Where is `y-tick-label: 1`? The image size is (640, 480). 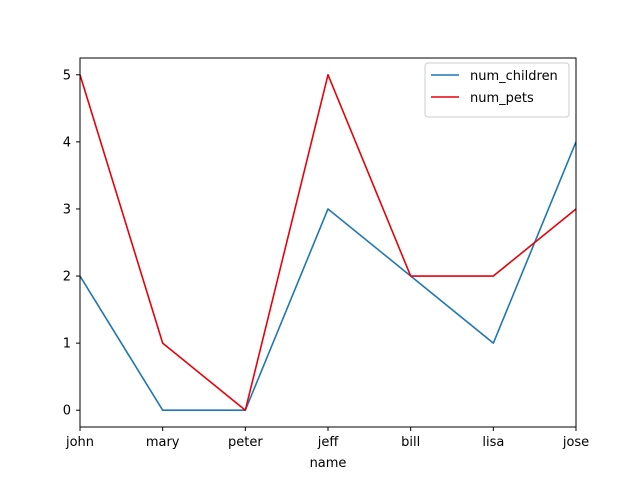
y-tick-label: 1 is located at coordinates (67, 344).